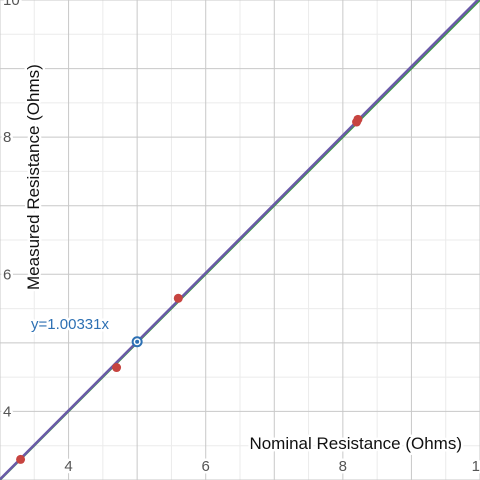 This screenshot has width=480, height=480. What do you see at coordinates (476, 466) in the screenshot?
I see `x-tick-label: 10` at bounding box center [476, 466].